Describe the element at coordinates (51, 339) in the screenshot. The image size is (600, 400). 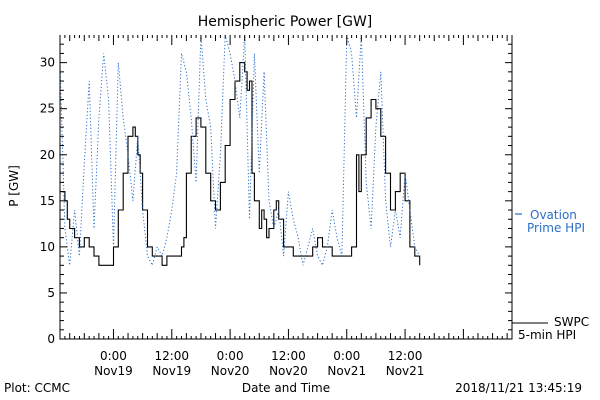
I see `y-tick-label: 0` at that location.